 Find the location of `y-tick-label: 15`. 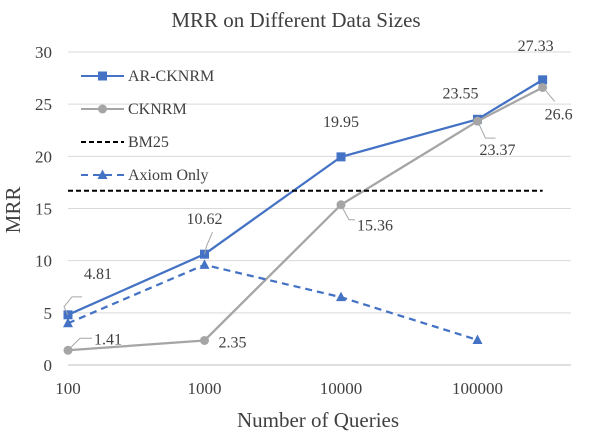

y-tick-label: 15 is located at coordinates (43, 209).